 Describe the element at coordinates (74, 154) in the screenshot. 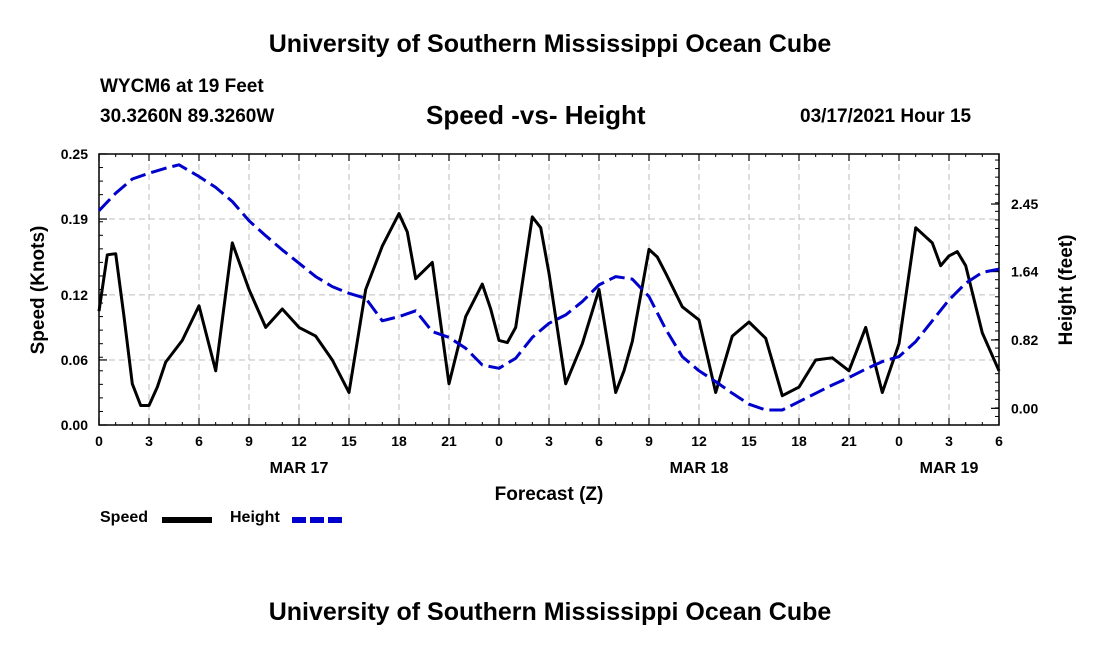

I see `y-left-tick-label: 0.25` at that location.